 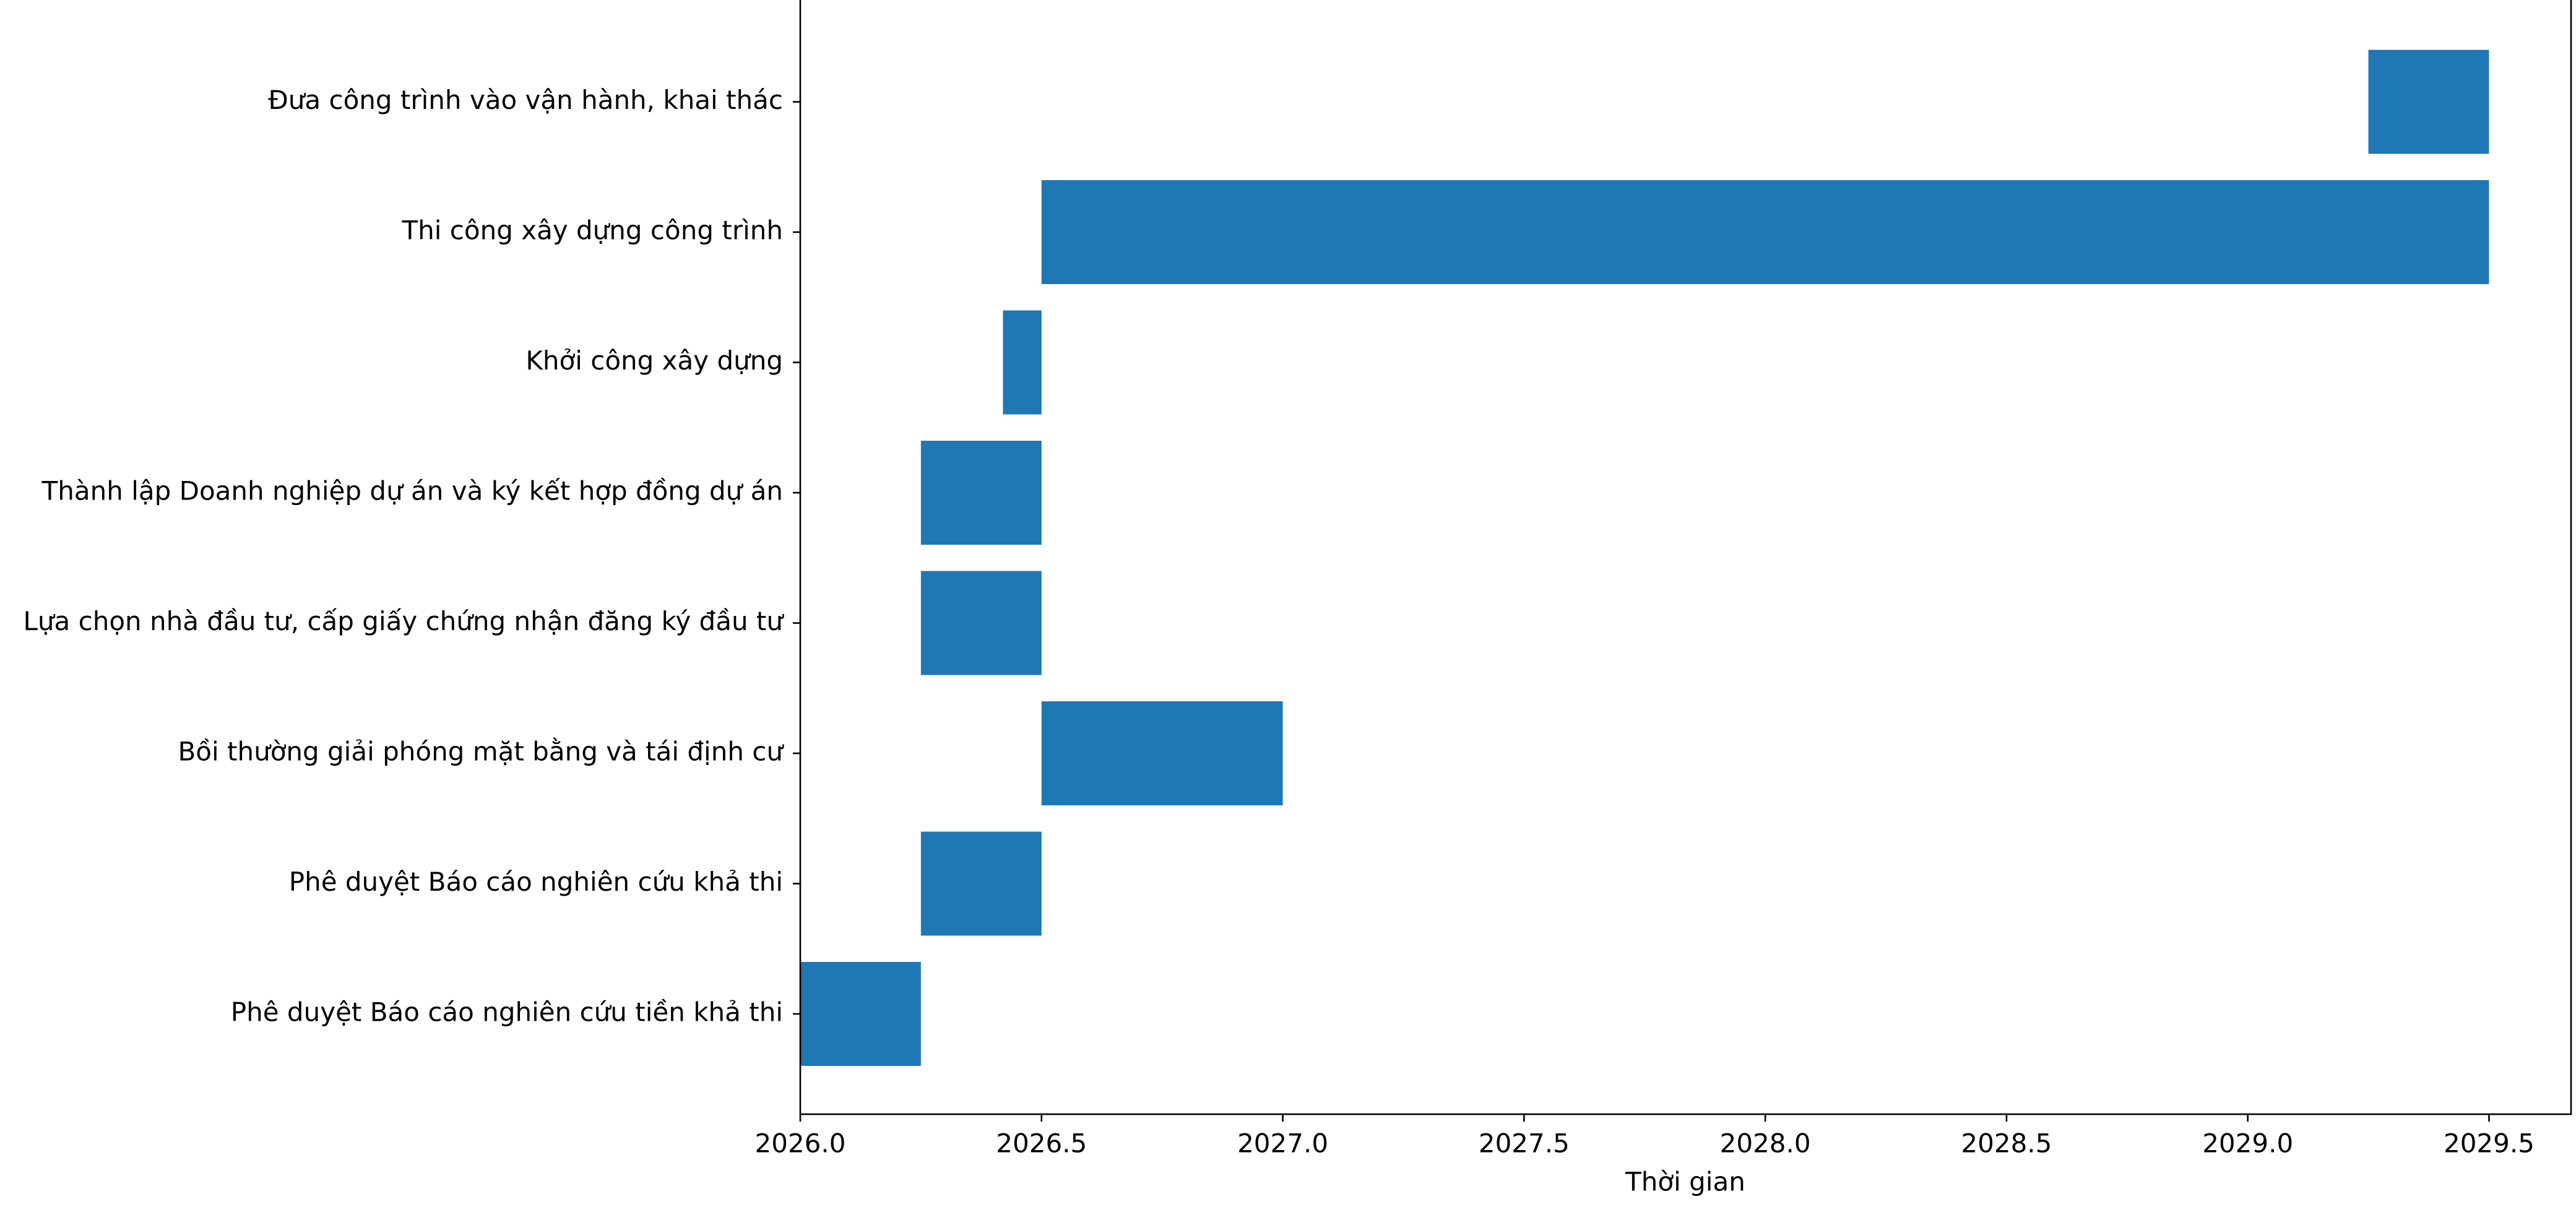 I want to click on x-tick-label: 2028.5, so click(x=2006, y=1143).